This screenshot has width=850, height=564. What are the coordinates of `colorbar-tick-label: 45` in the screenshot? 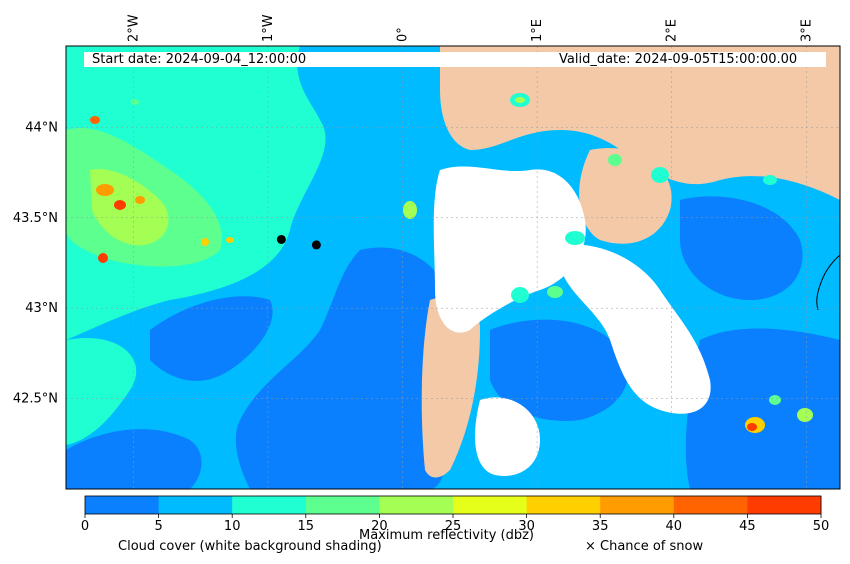 It's located at (747, 526).